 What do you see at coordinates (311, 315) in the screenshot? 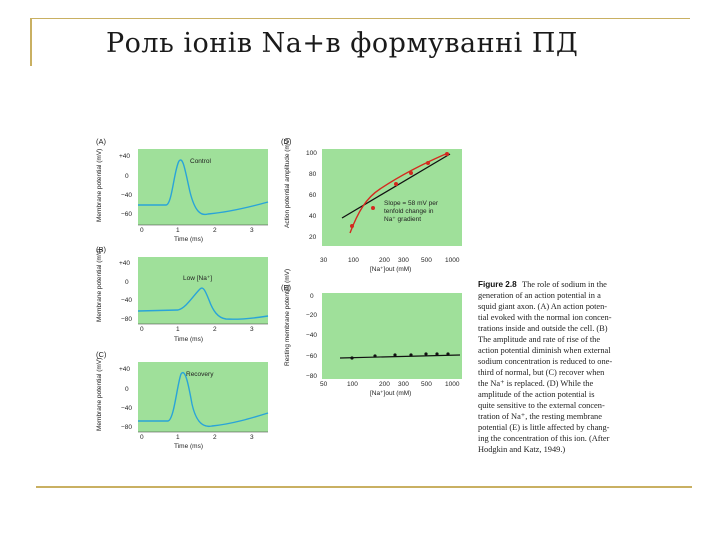
I see `panel-e-ytick: −20` at bounding box center [311, 315].